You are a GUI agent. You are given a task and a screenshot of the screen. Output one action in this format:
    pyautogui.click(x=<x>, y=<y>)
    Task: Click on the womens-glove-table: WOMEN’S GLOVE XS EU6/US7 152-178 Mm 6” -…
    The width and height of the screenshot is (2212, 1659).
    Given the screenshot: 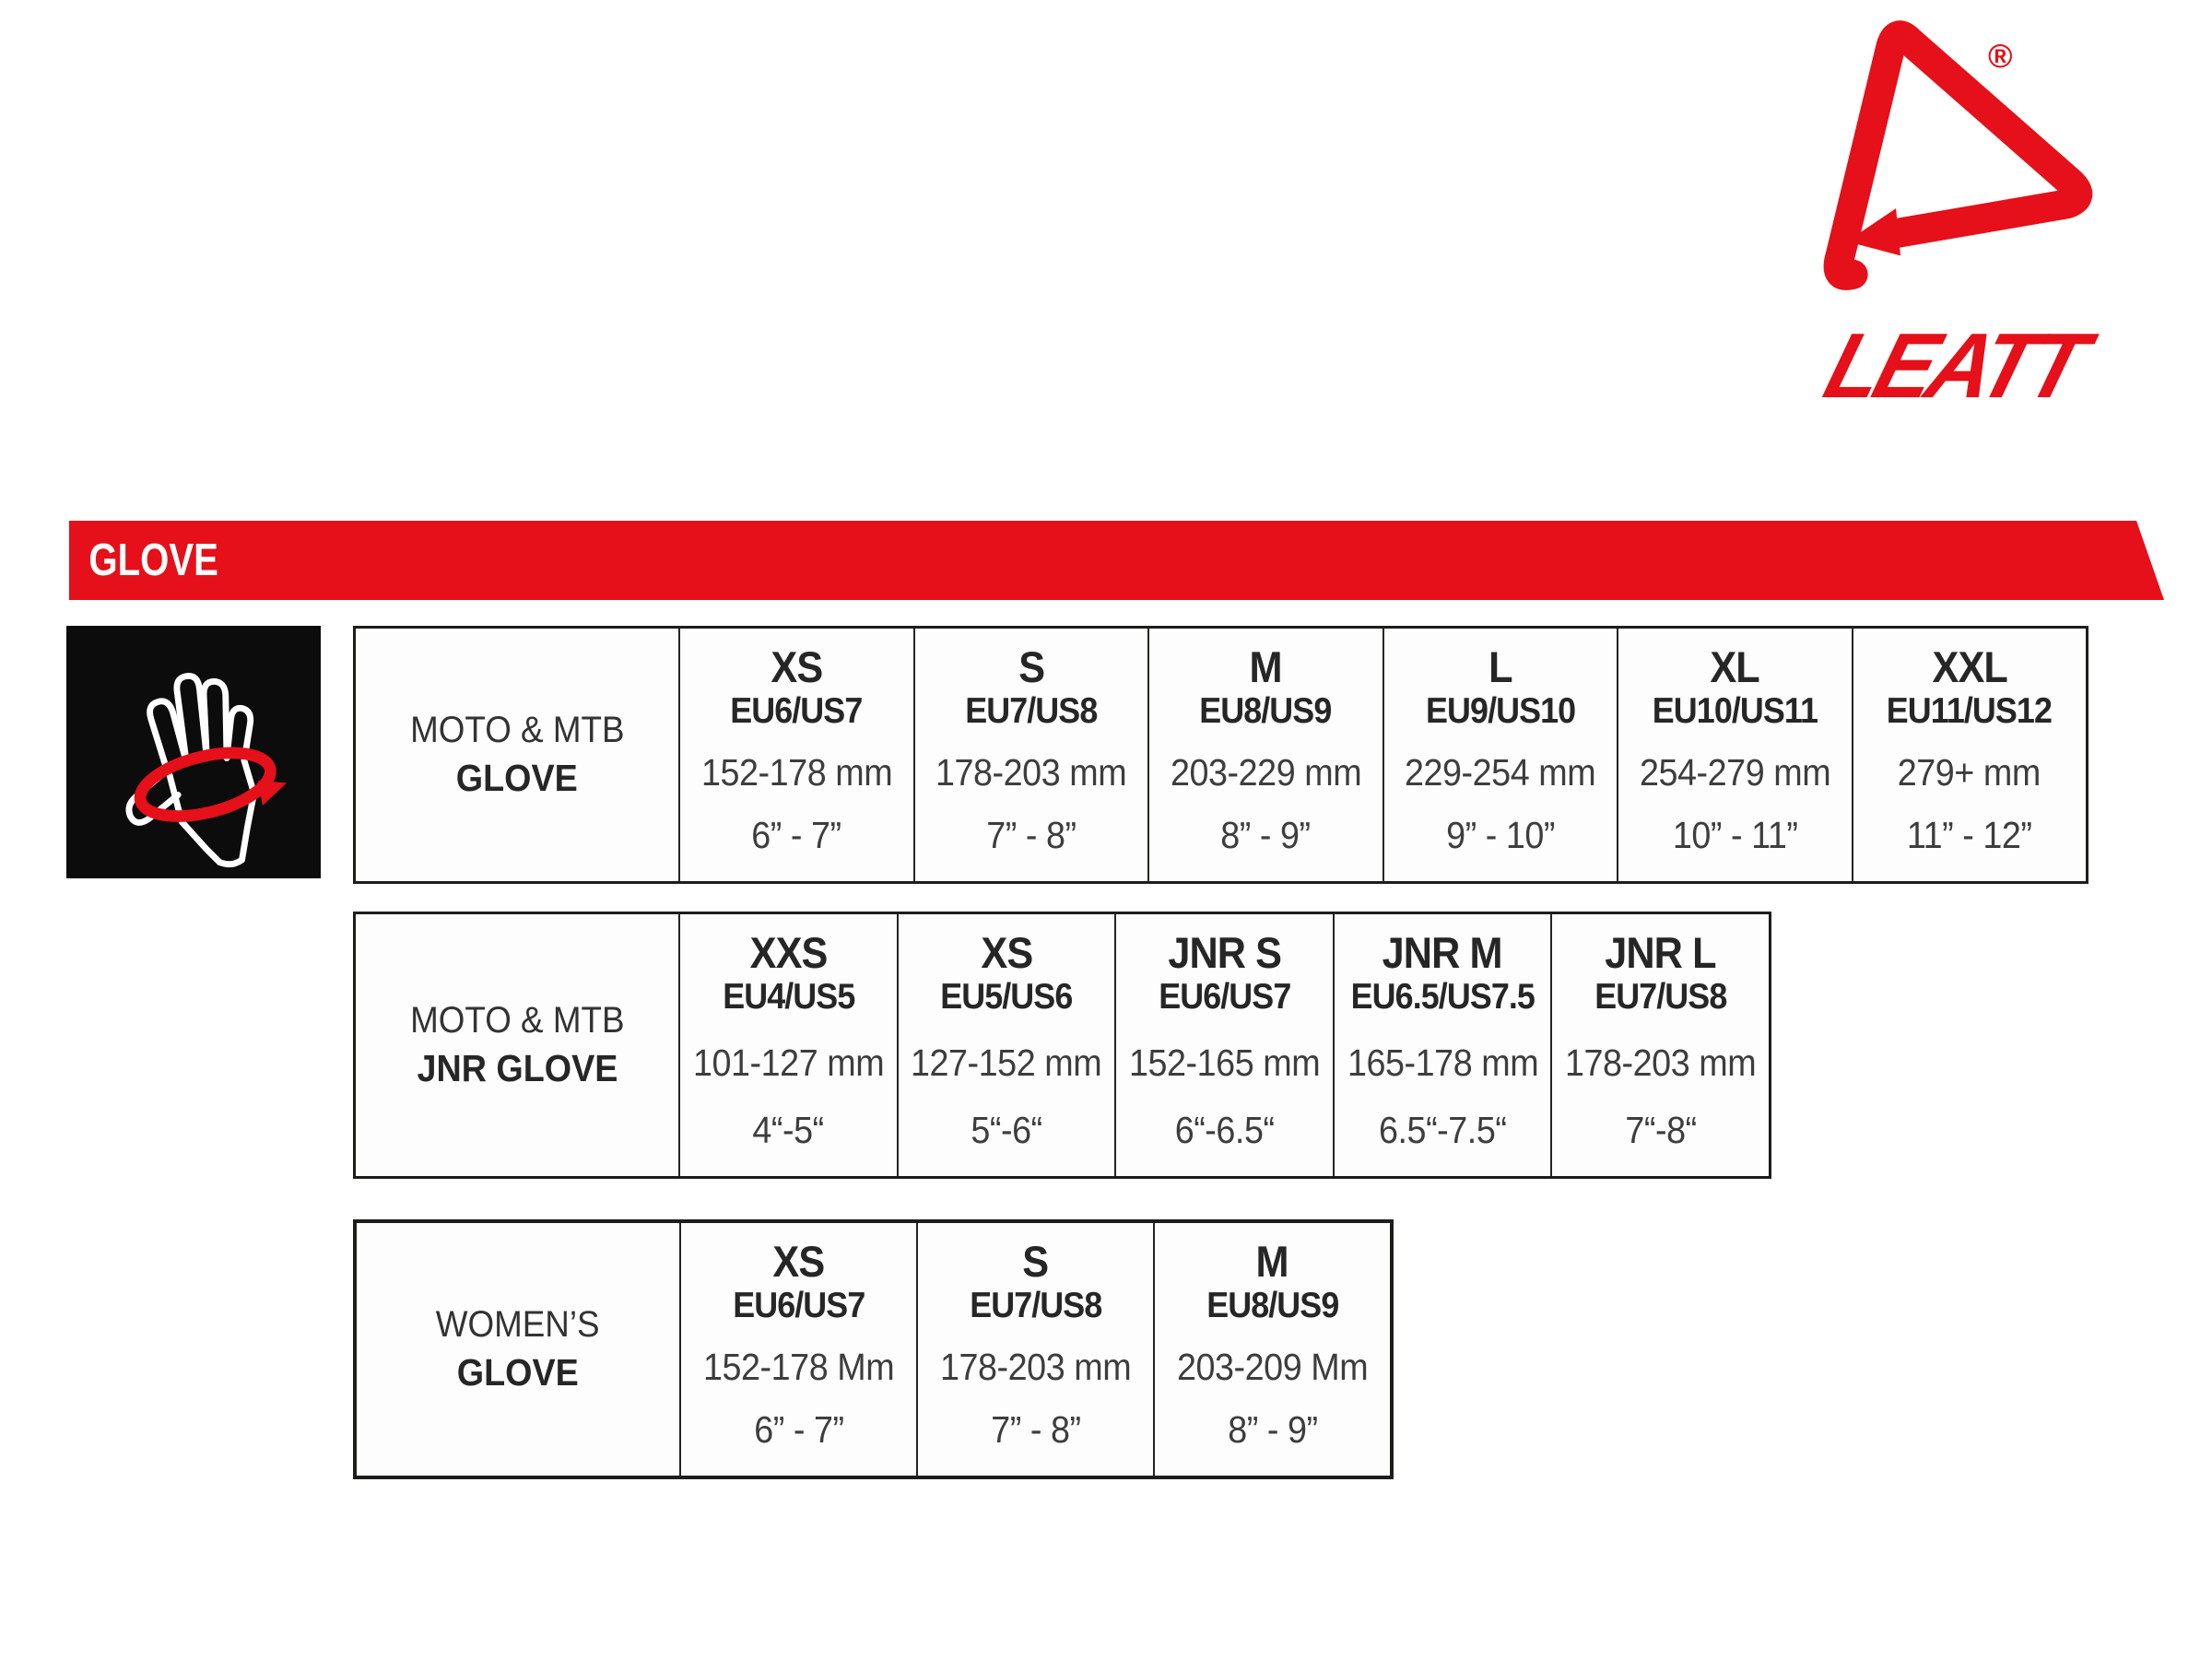 What is the action you would take?
    pyautogui.click(x=873, y=1349)
    